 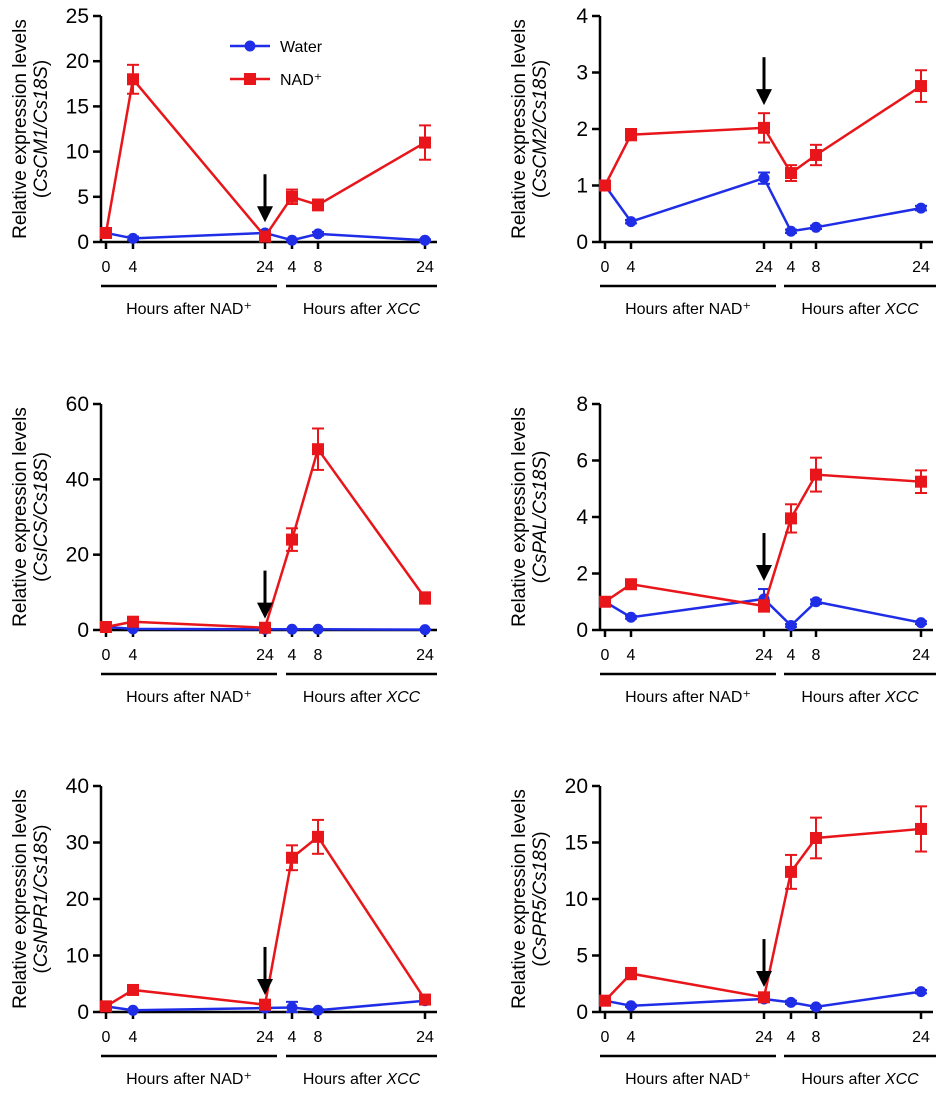 What do you see at coordinates (762, 204) in the screenshot?
I see `series-line-water` at bounding box center [762, 204].